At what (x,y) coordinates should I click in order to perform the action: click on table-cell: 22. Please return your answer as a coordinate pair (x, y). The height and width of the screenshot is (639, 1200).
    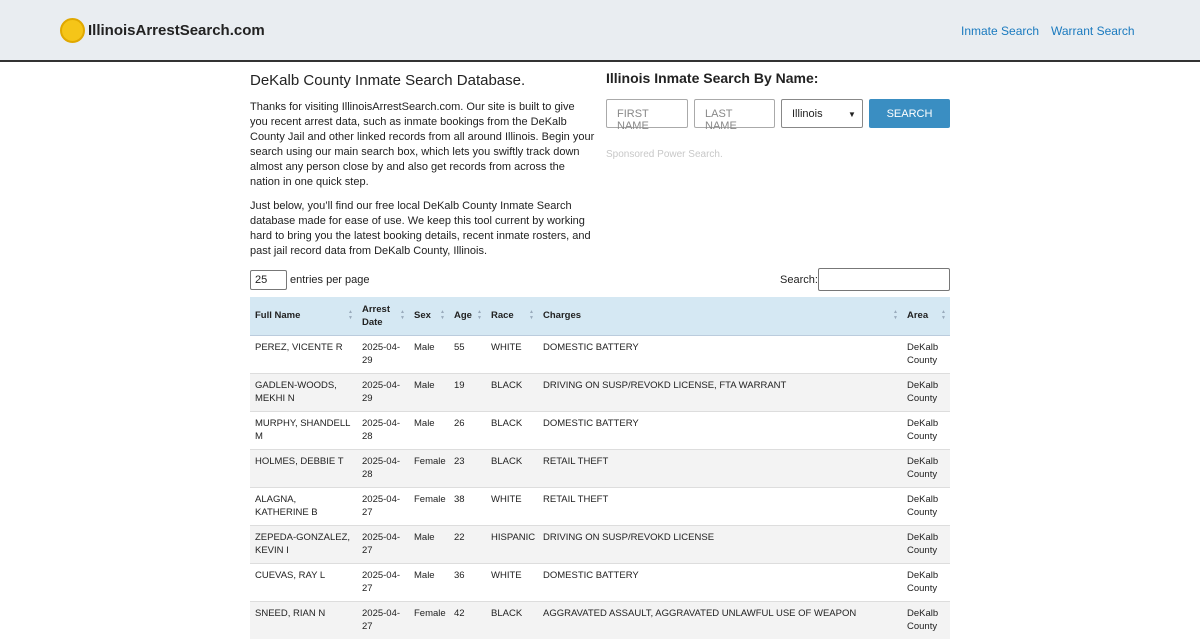
    Looking at the image, I should click on (467, 543).